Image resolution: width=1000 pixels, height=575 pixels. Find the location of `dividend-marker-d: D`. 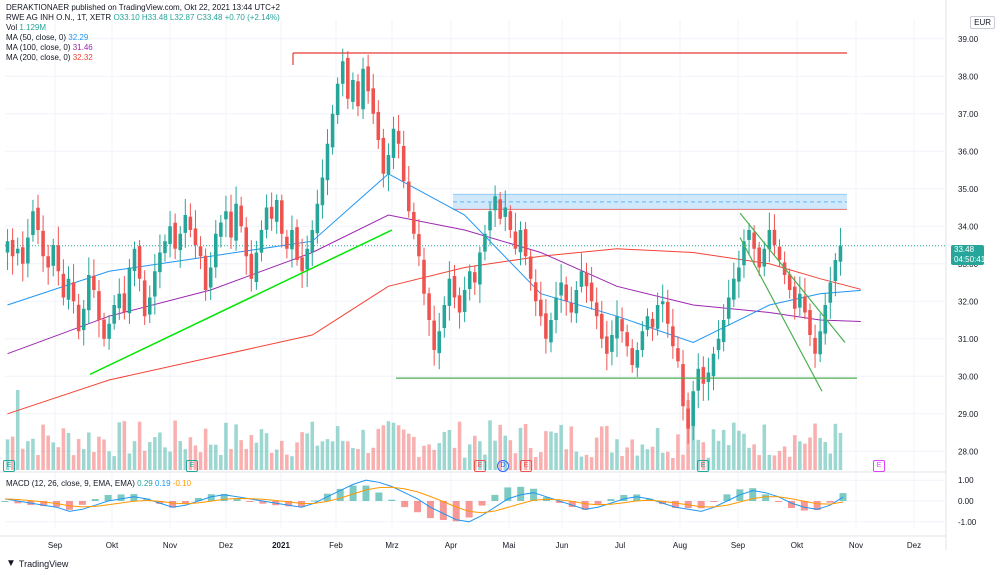

dividend-marker-d: D is located at coordinates (503, 466).